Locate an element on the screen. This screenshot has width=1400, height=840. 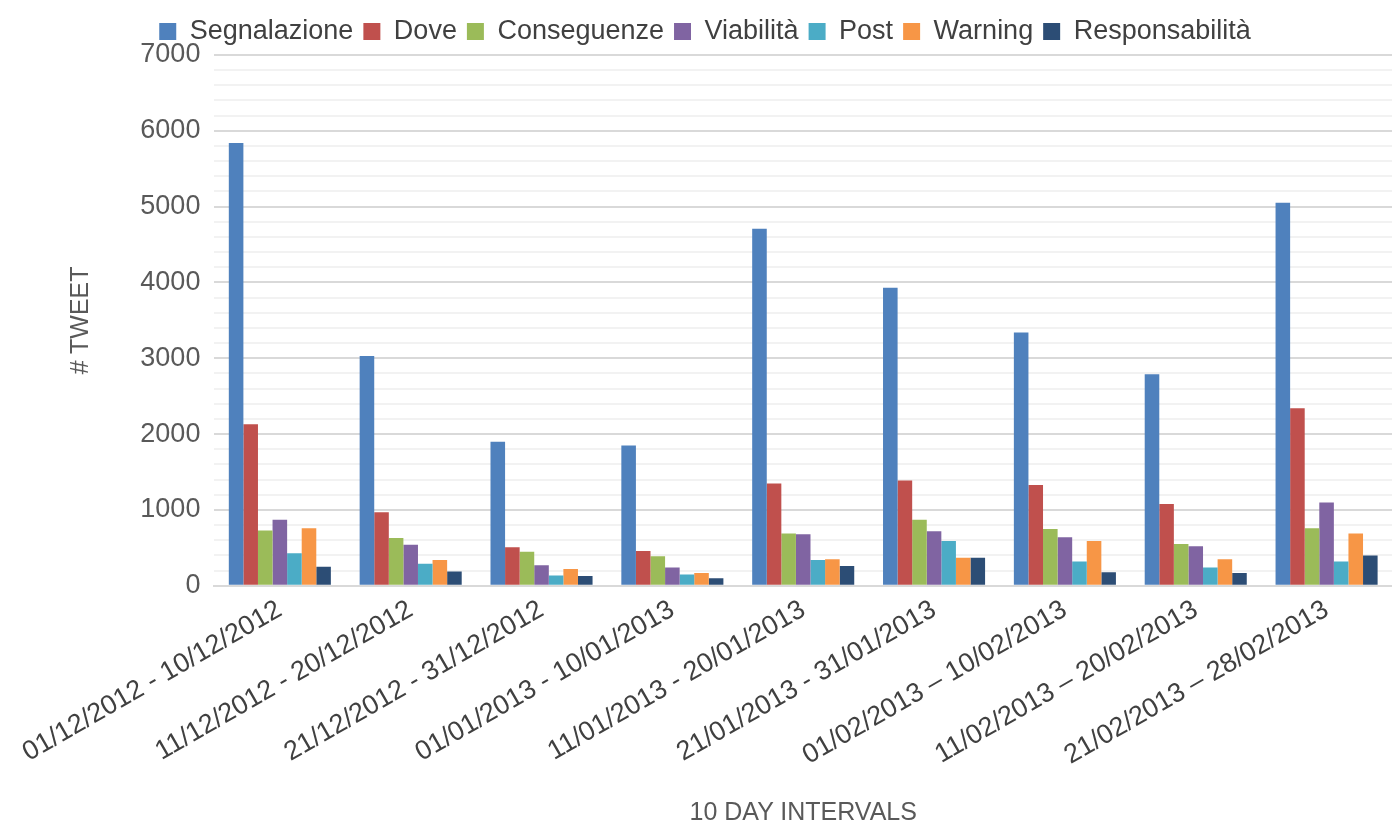
legend-label: Viabilità is located at coordinates (752, 29).